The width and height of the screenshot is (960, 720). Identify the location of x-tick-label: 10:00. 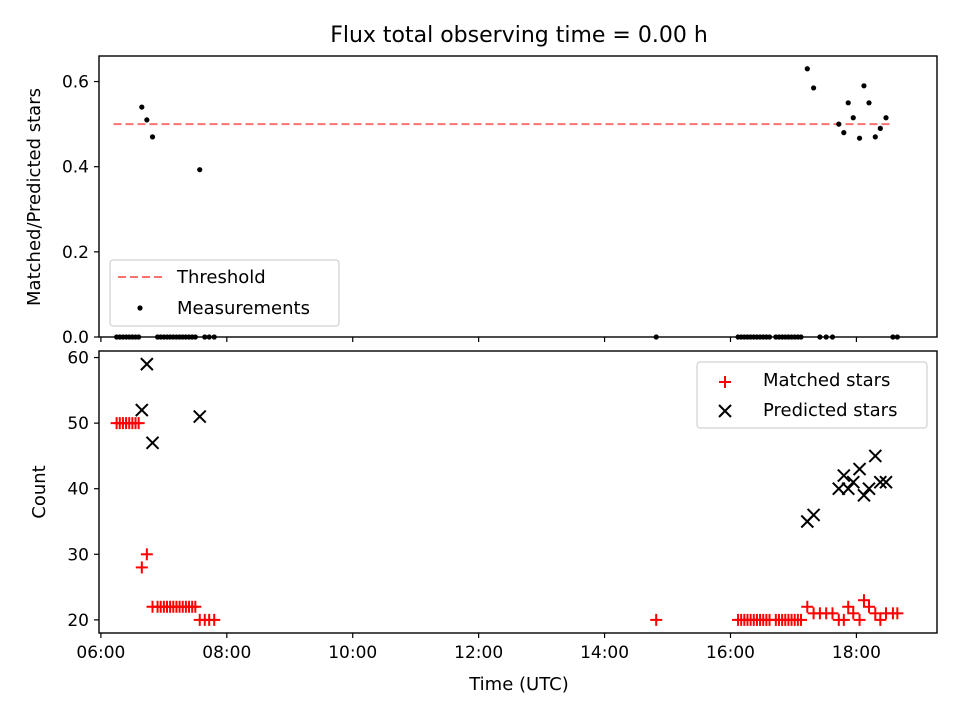
(352, 653).